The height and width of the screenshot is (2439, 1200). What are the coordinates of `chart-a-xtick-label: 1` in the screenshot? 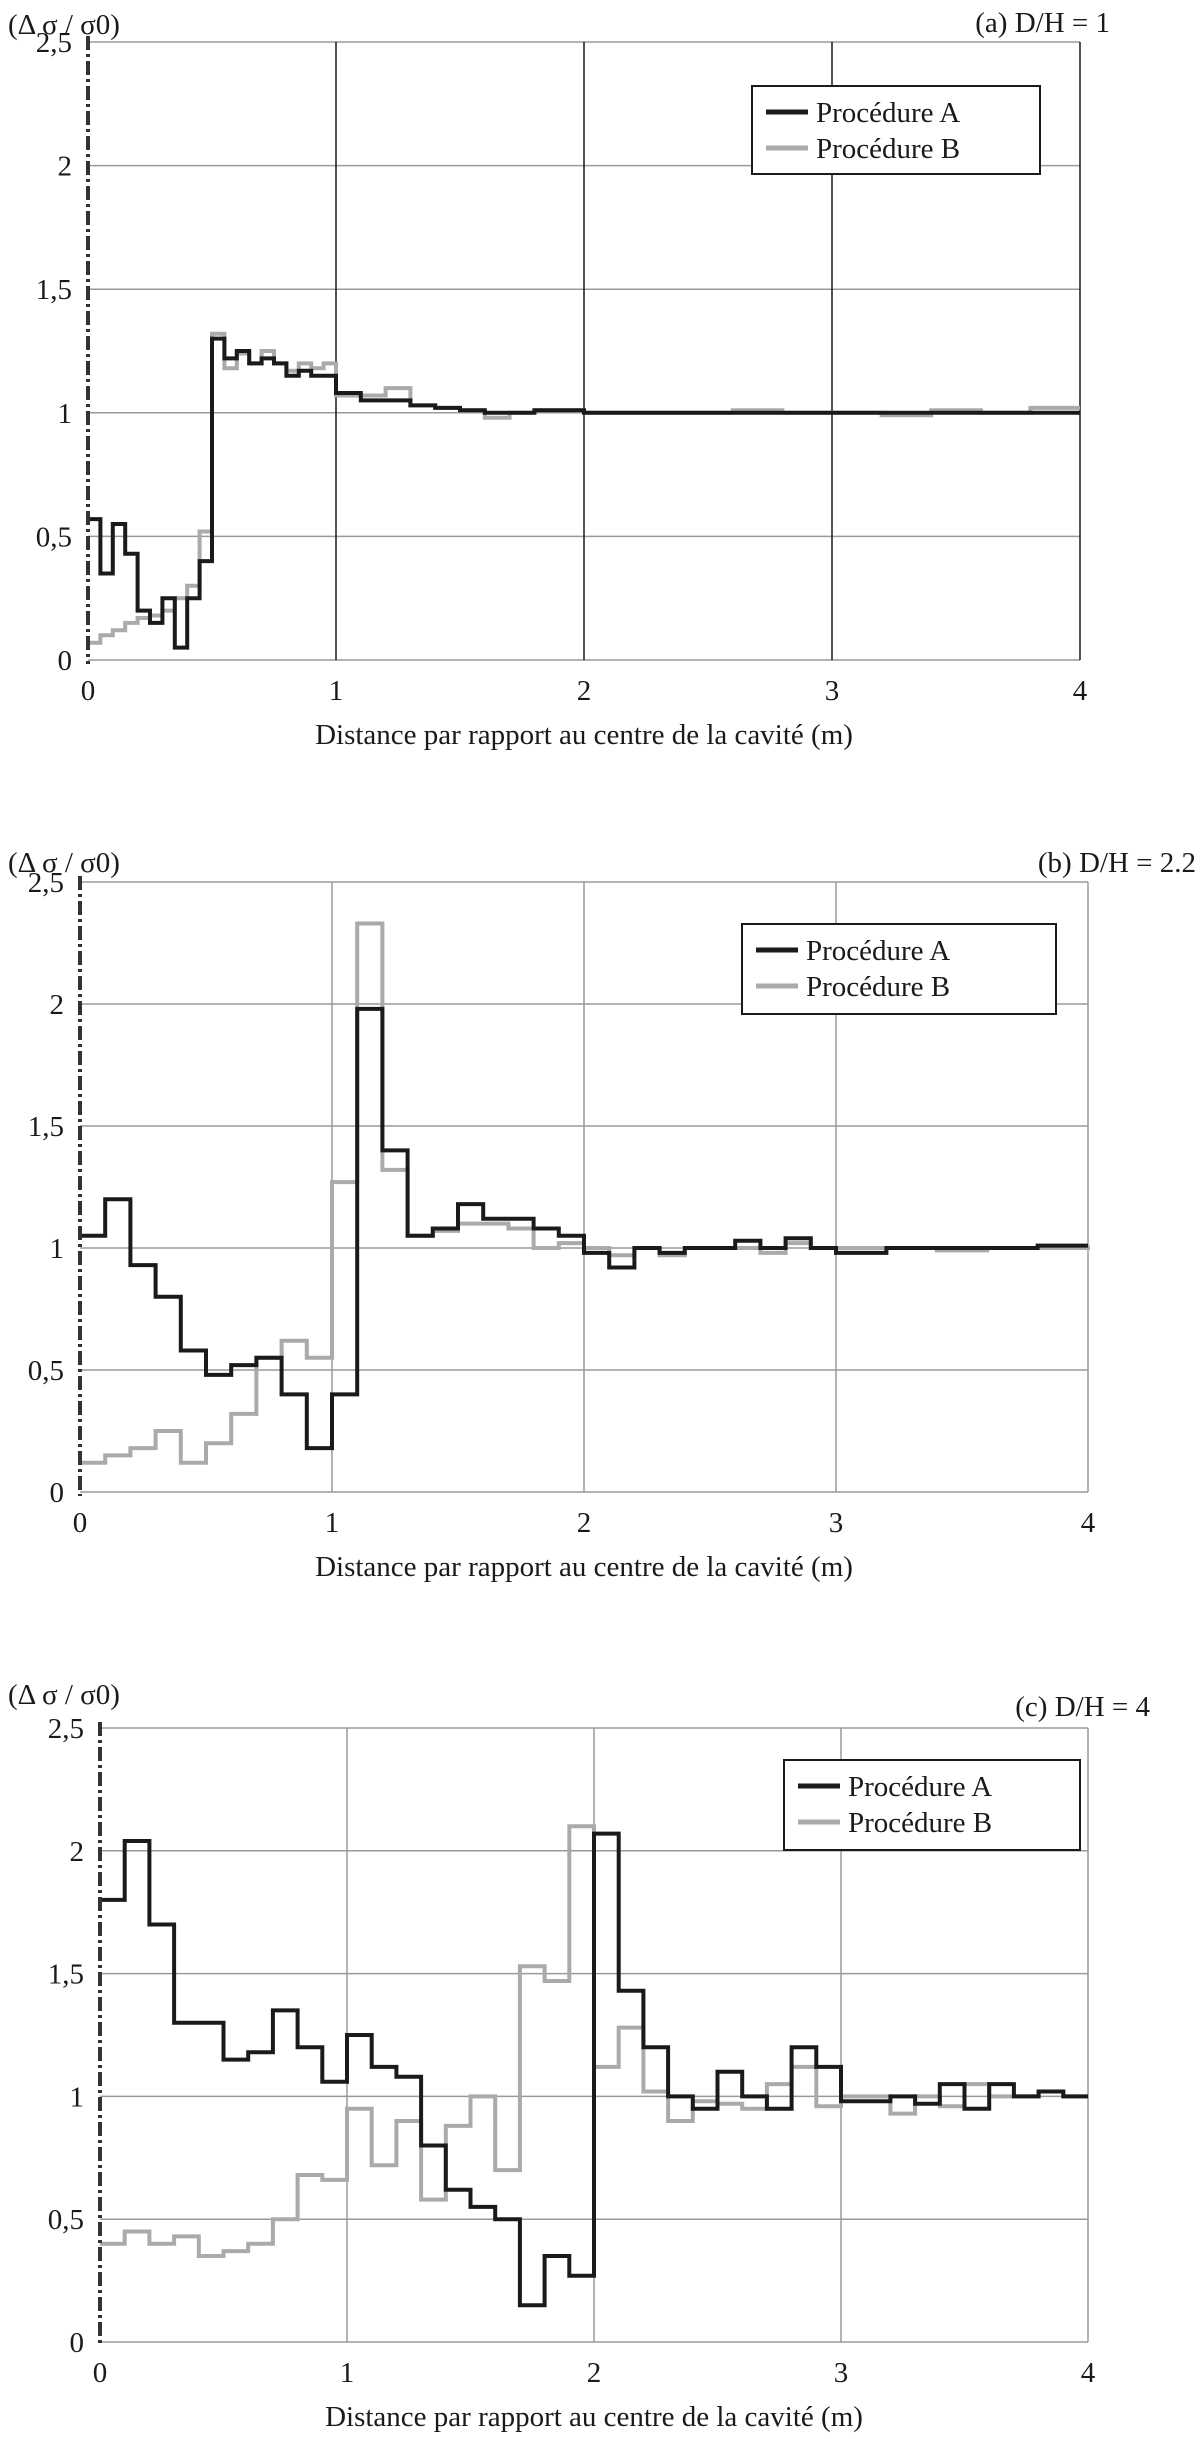 It's located at (336, 691).